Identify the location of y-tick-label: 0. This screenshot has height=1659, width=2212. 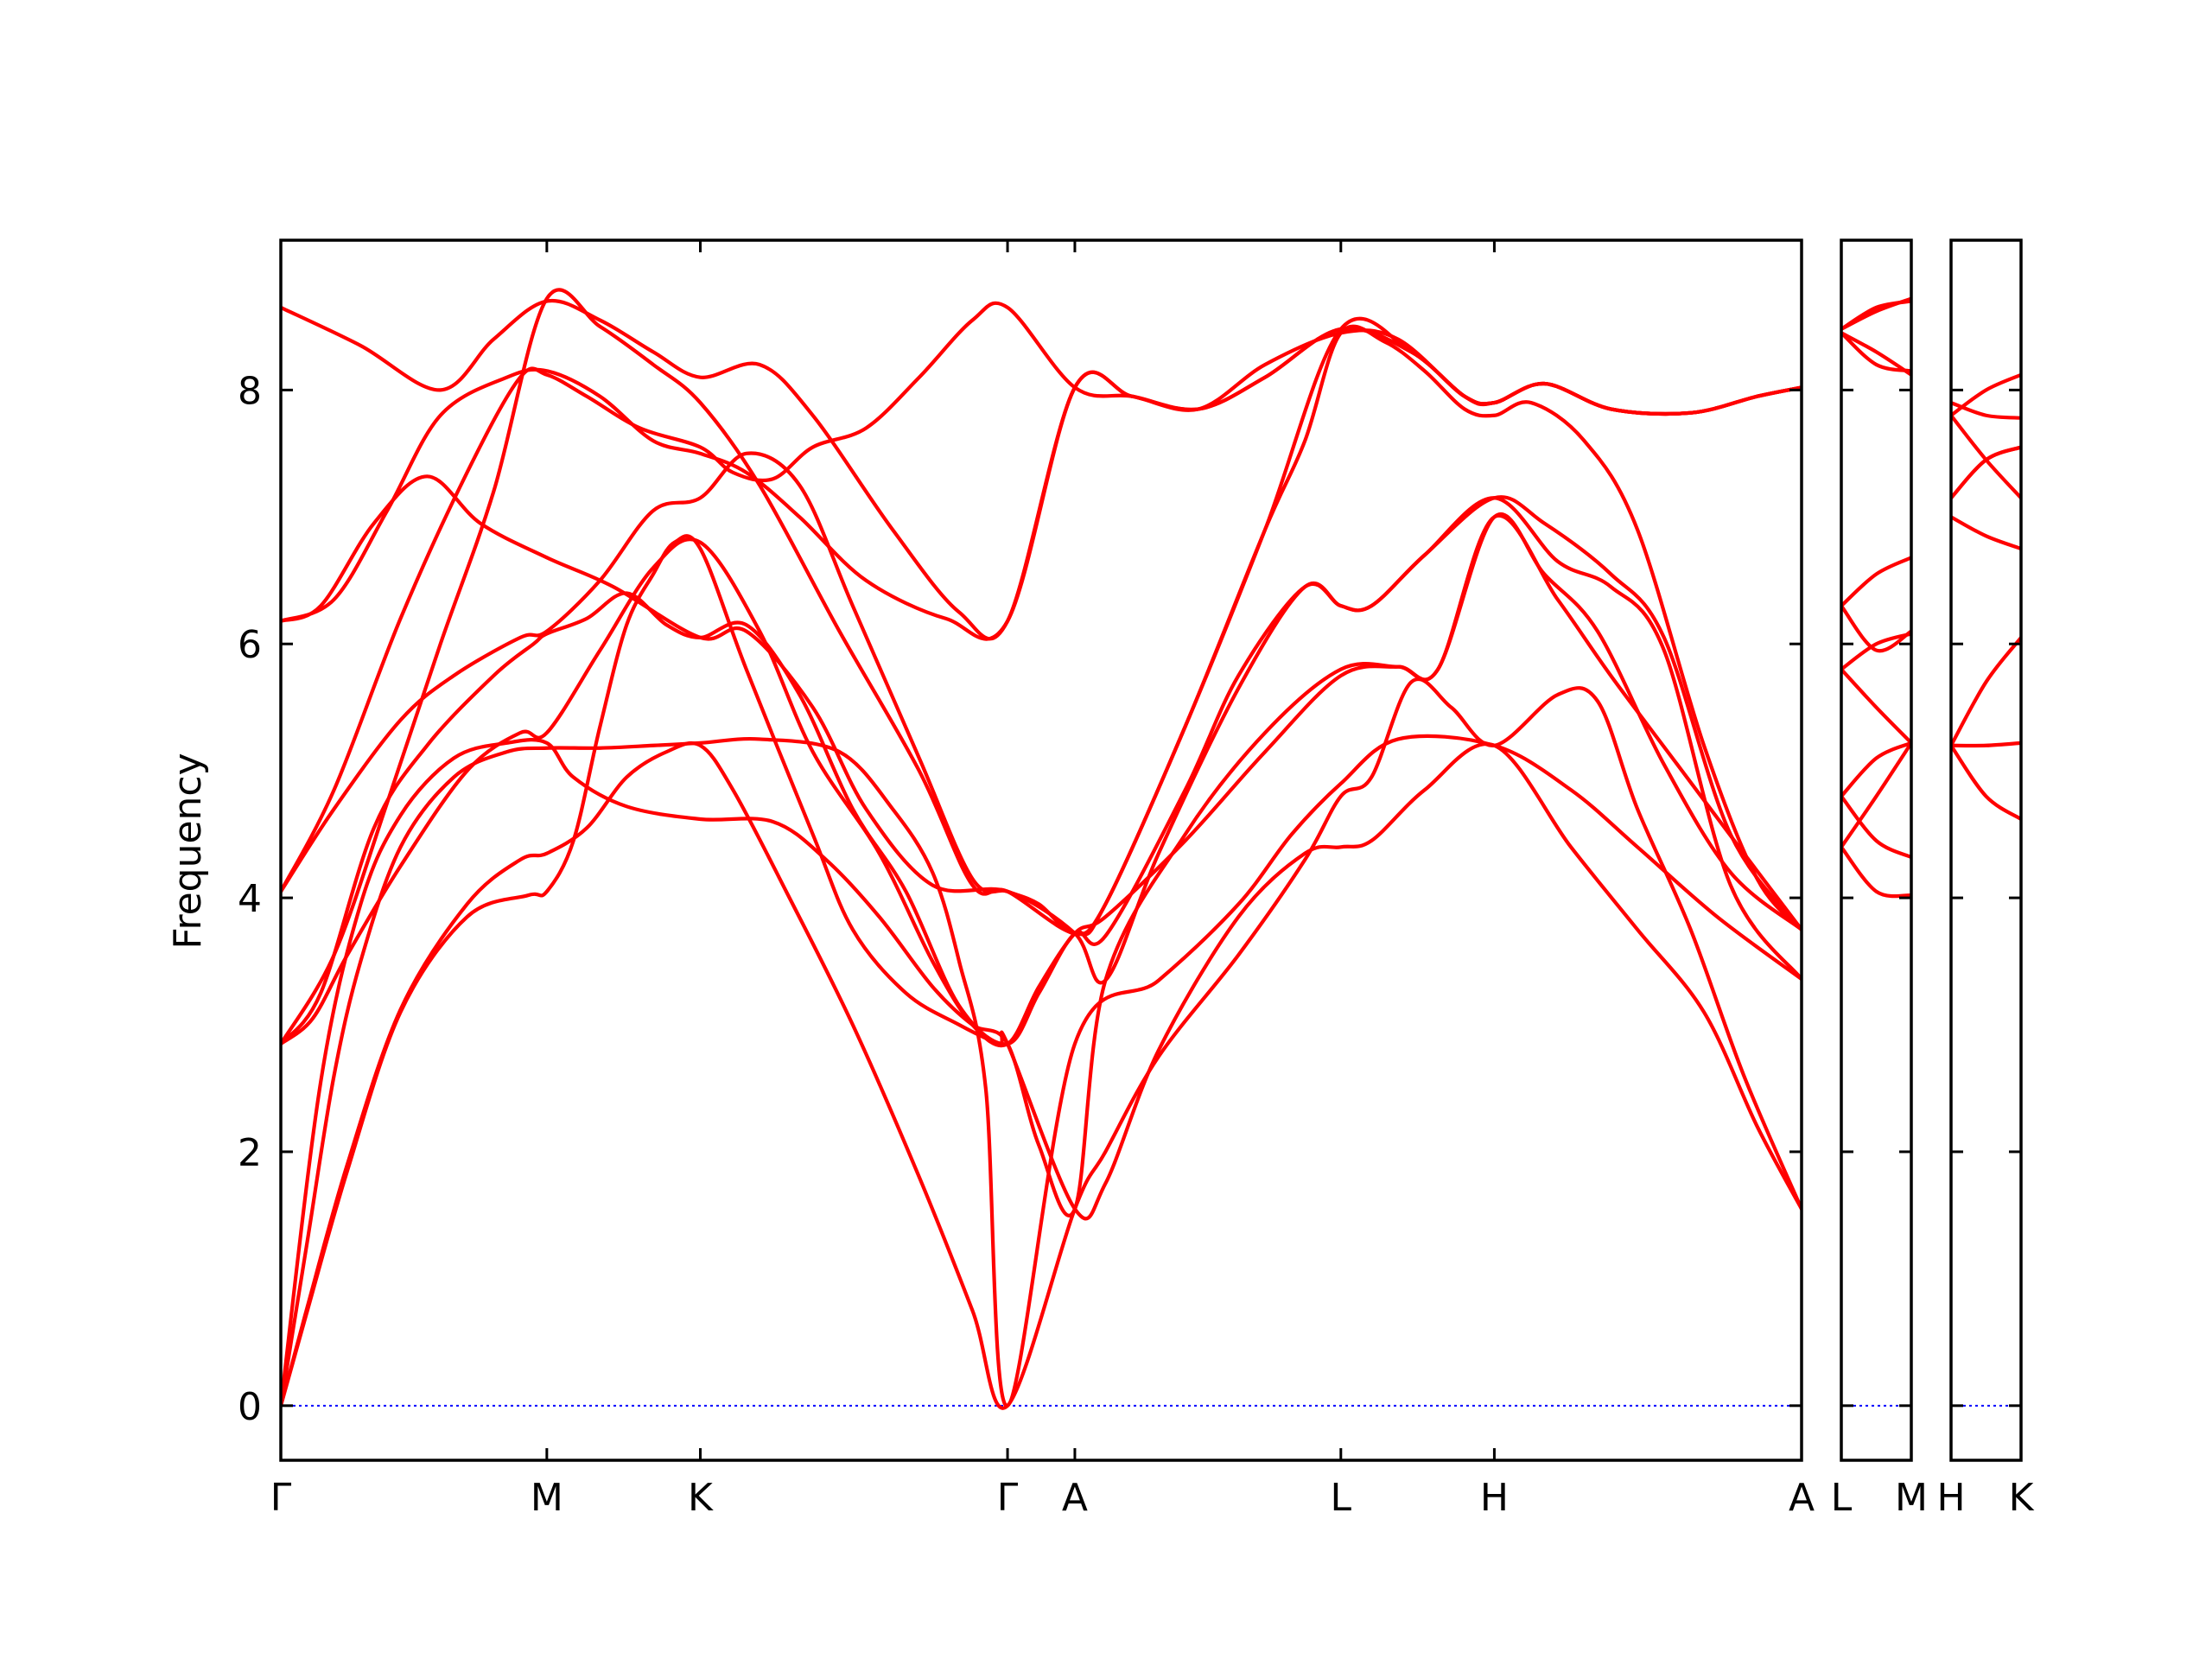
(250, 1407).